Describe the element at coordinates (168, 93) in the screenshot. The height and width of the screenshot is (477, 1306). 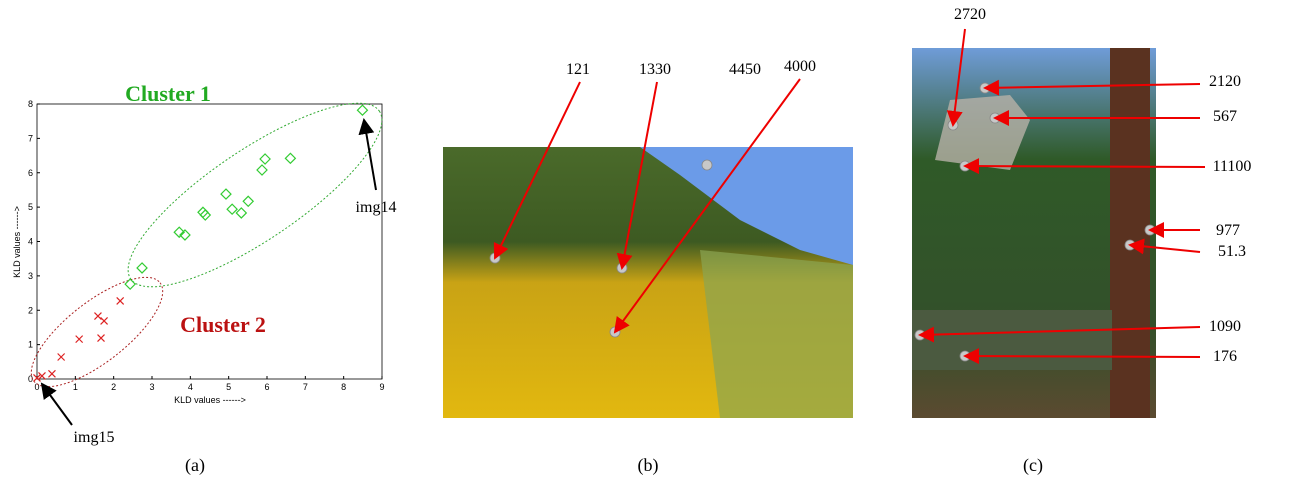
I see `annotation: Cluster 1` at that location.